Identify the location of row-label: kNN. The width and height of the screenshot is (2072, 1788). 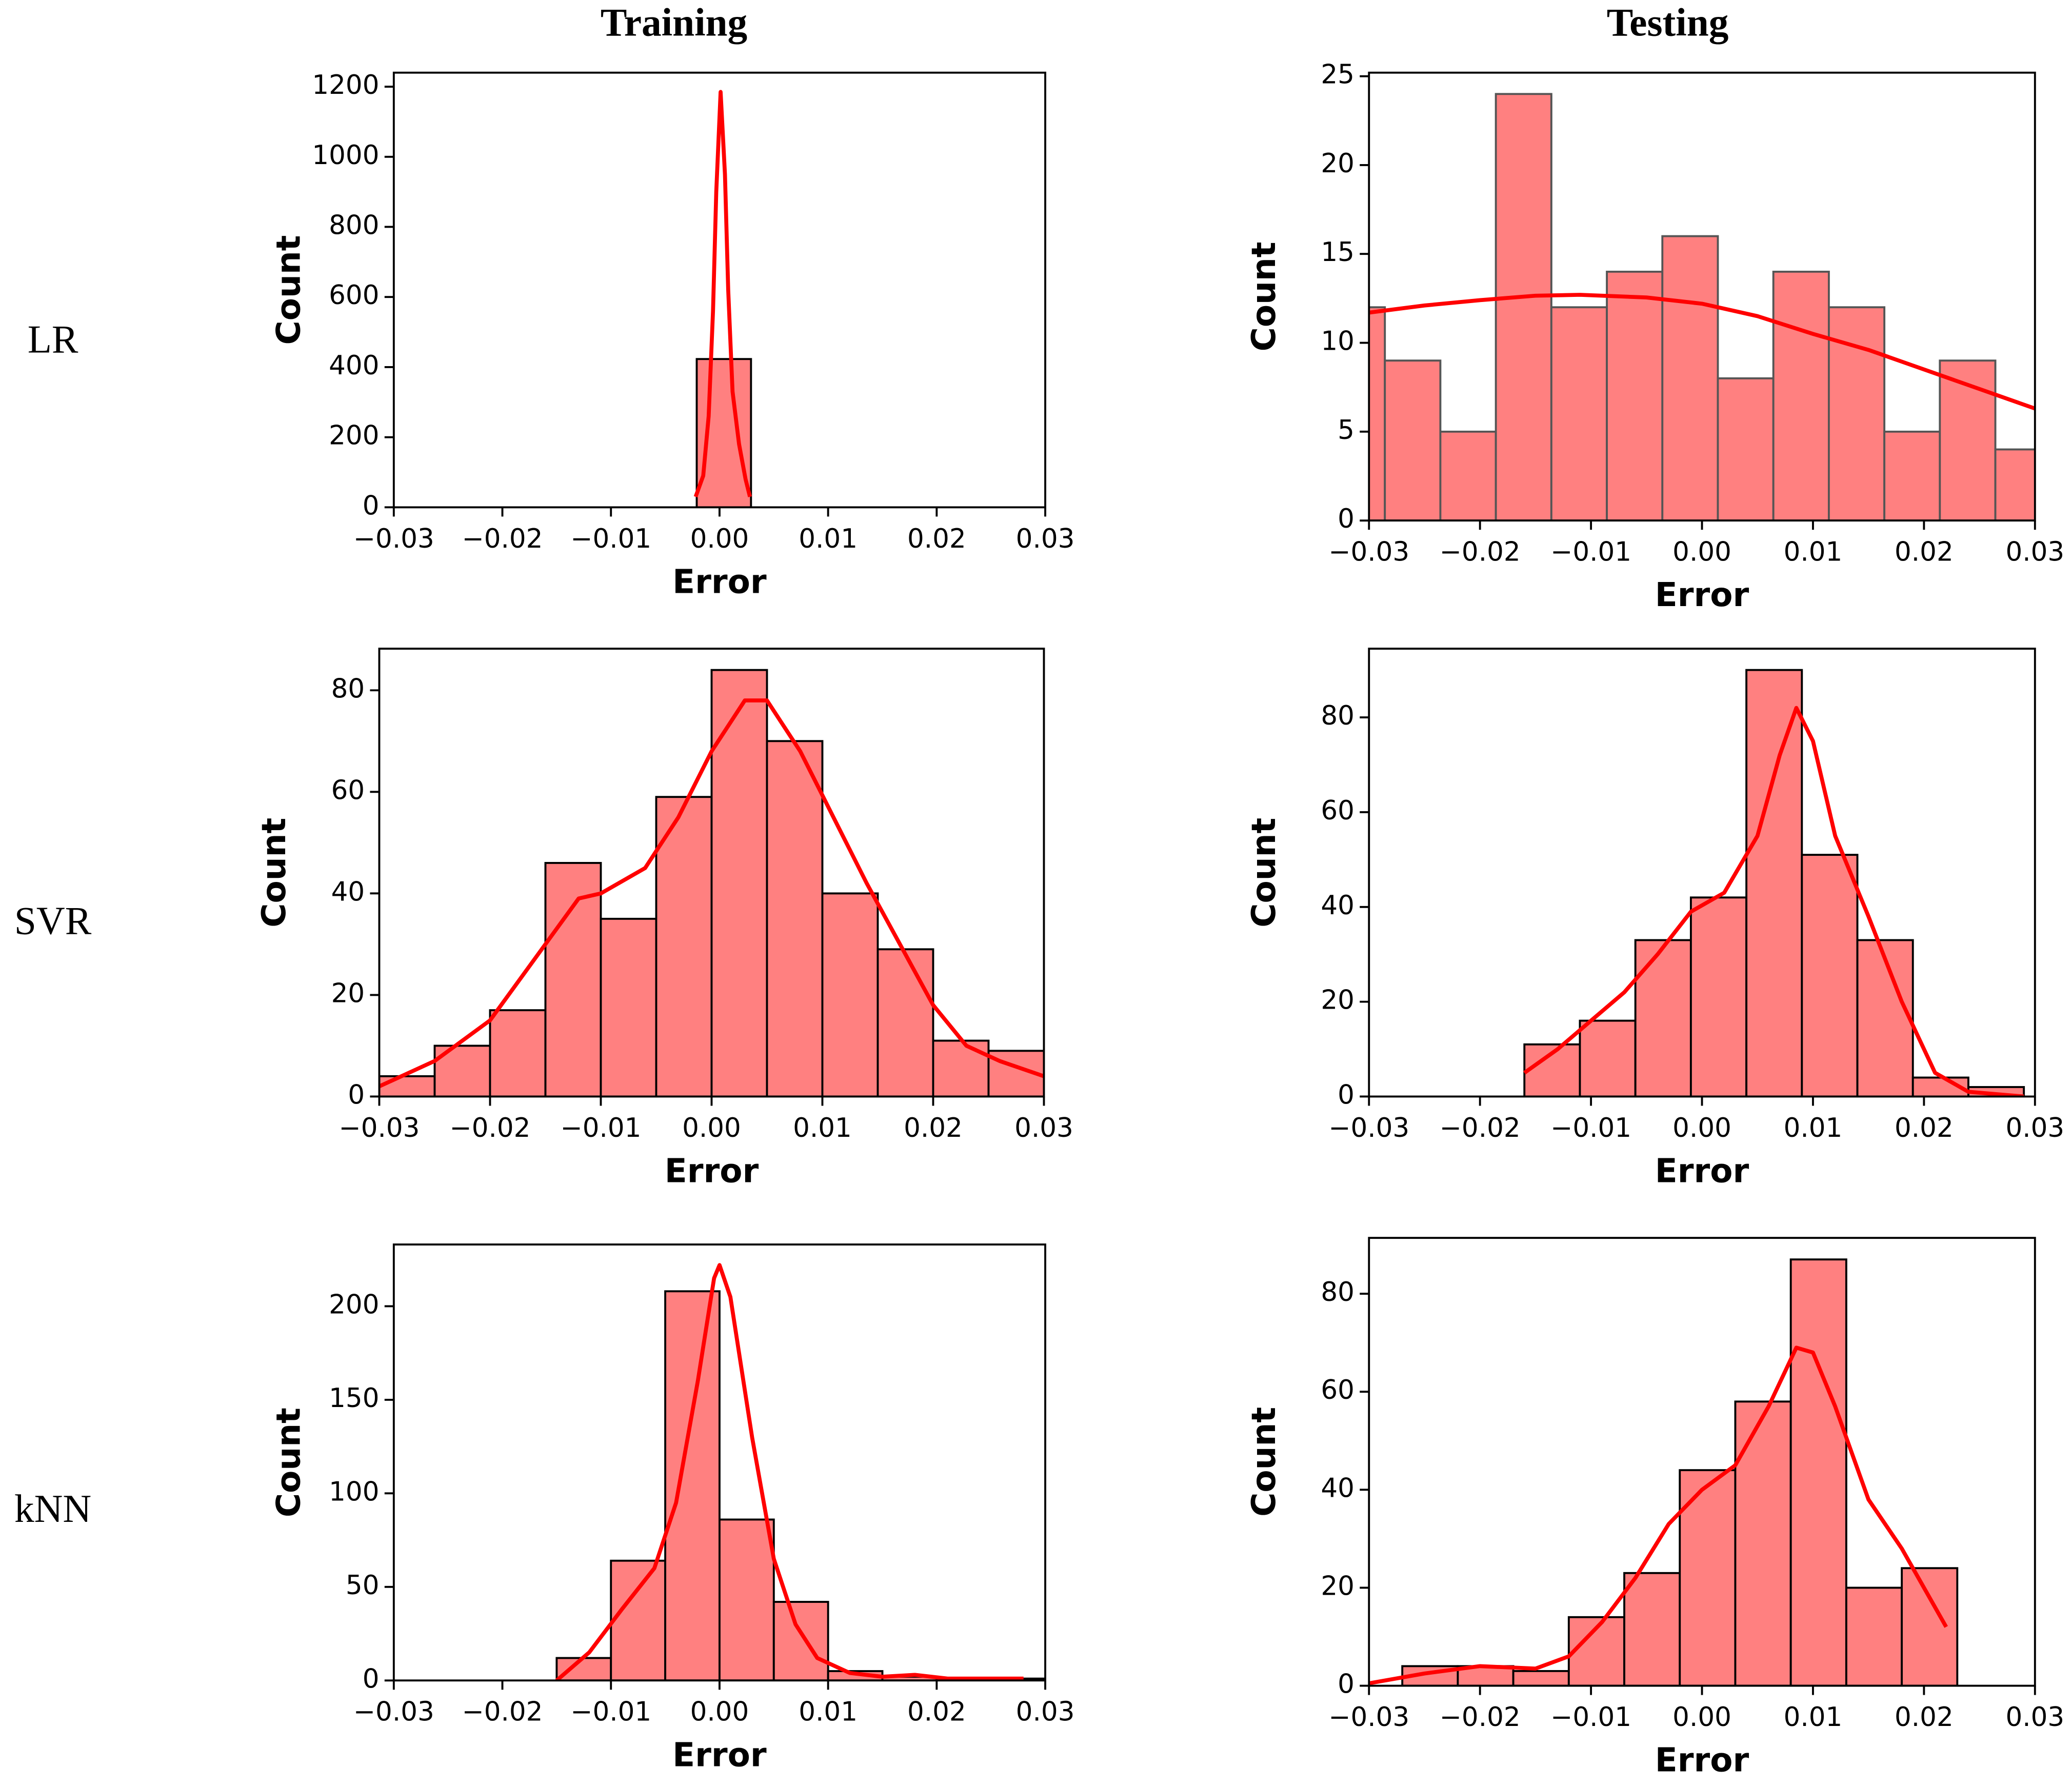
(53, 1508).